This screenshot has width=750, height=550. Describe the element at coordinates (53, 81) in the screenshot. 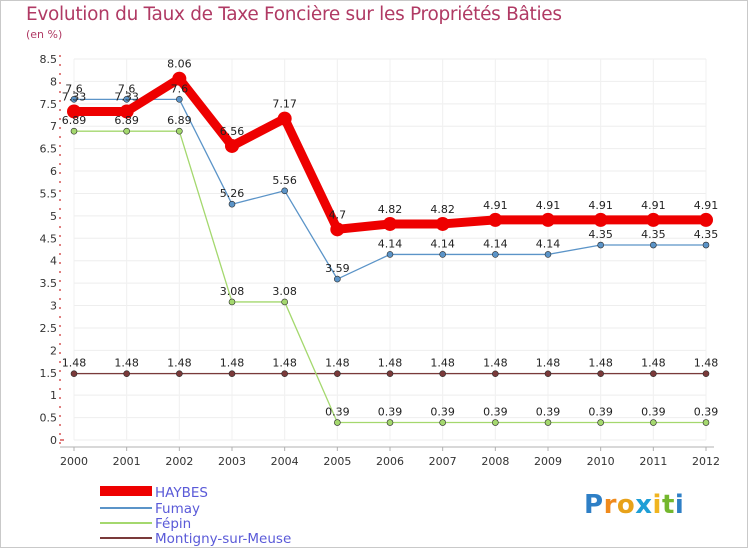

I see `y-tick-label: 8` at that location.